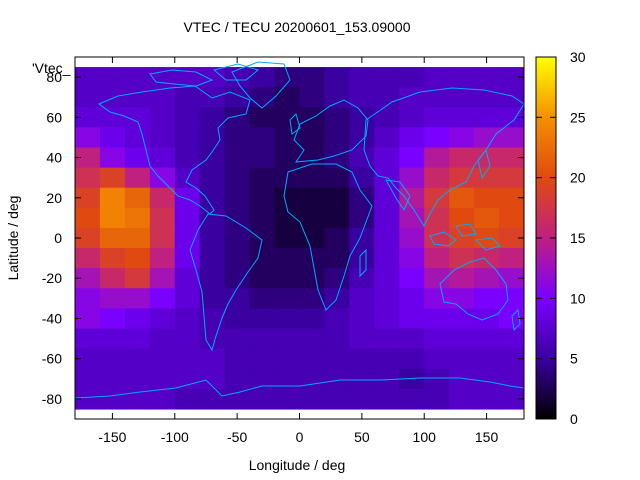 The width and height of the screenshot is (640, 480). Describe the element at coordinates (204, 75) in the screenshot. I see `coastline-arctic-islands` at that location.